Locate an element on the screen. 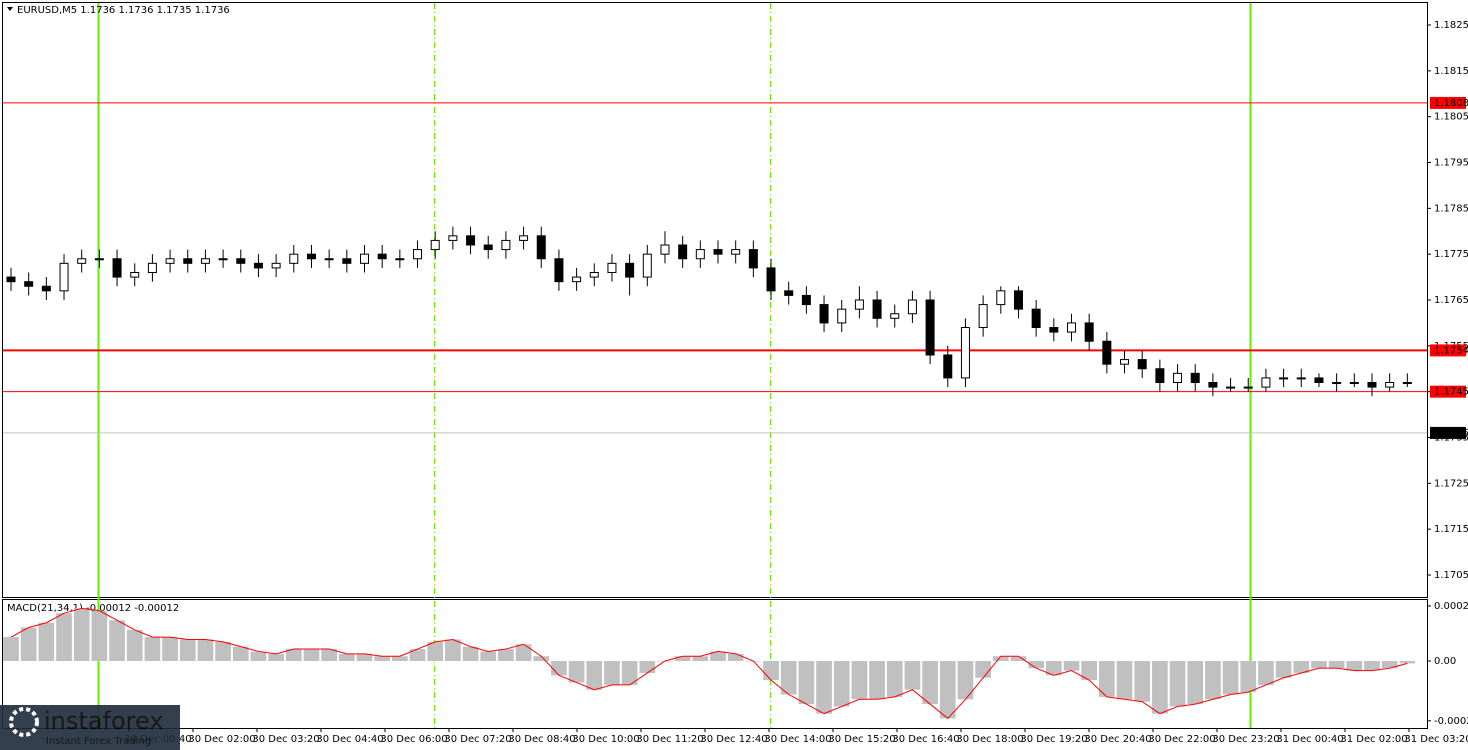 The height and width of the screenshot is (750, 1468). y-tick-label: 1.1715 is located at coordinates (1451, 529).